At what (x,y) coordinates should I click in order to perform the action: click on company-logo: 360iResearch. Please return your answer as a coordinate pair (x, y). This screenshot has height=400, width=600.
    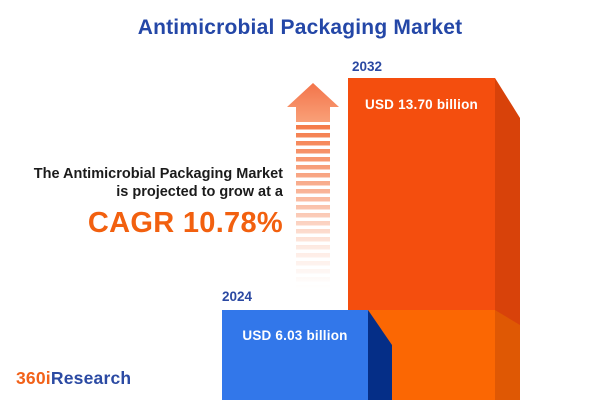
    Looking at the image, I should click on (73, 378).